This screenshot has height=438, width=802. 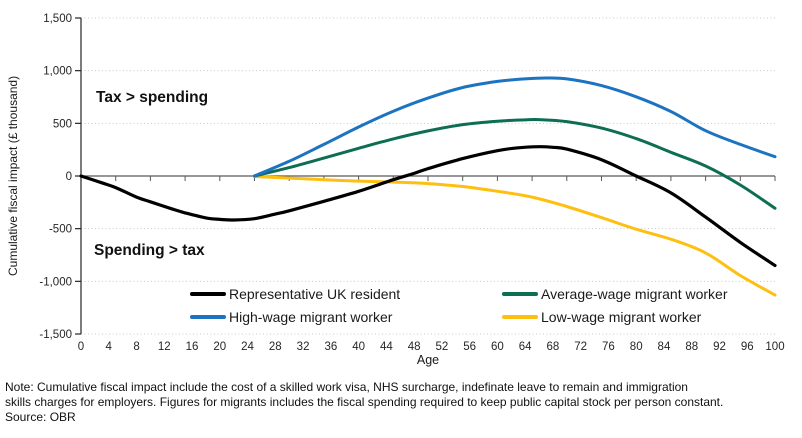 What do you see at coordinates (152, 97) in the screenshot?
I see `annotation-tax-greater-spending: Tax > spending` at bounding box center [152, 97].